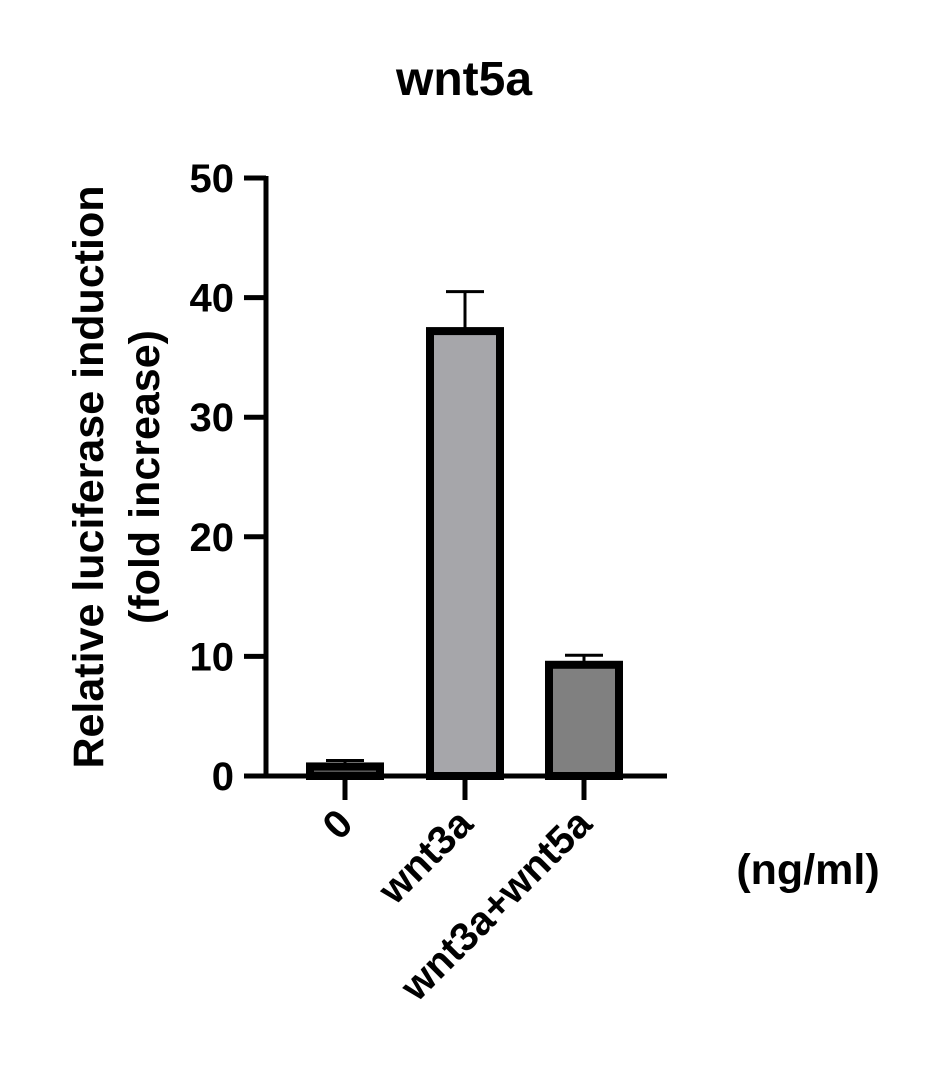  I want to click on x-tick-label: wnt3a, so click(425, 857).